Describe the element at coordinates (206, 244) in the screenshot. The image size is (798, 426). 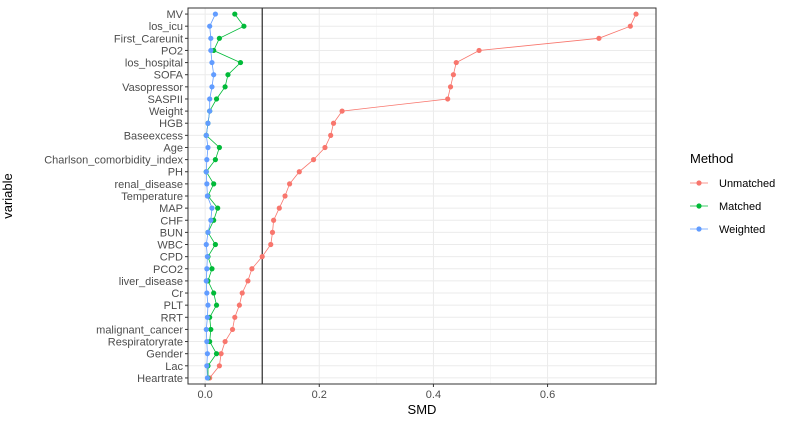
I see `data-point-weighted-wbc` at that location.